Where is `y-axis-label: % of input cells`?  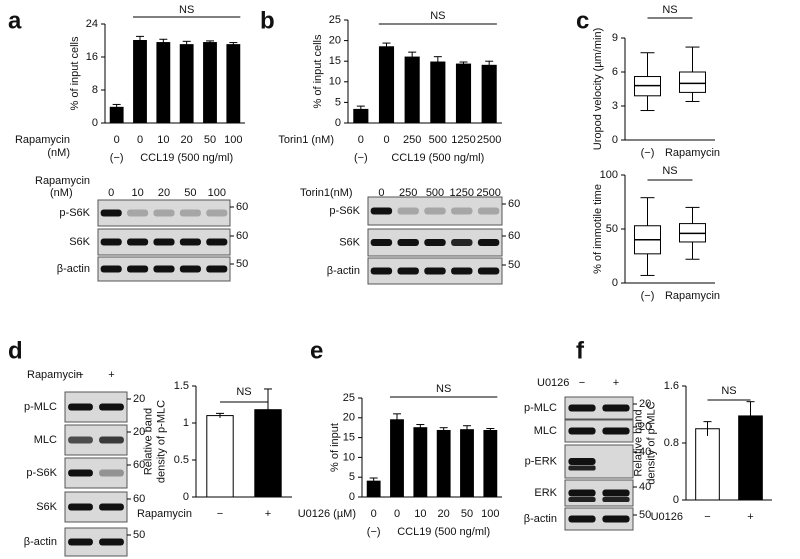
y-axis-label: % of input cells is located at coordinates (75, 73).